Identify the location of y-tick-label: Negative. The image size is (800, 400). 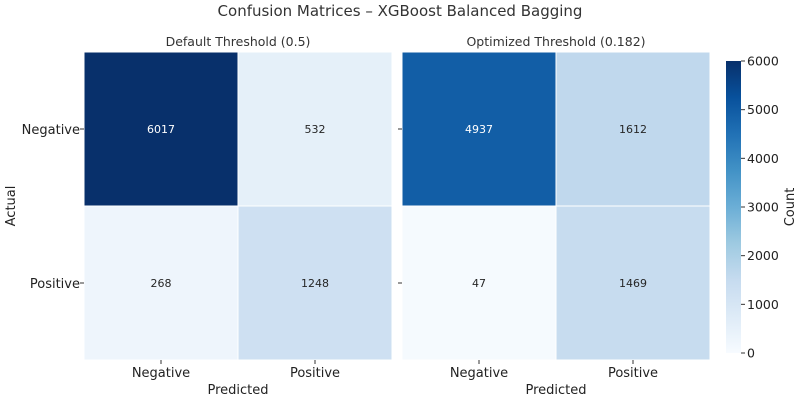
(51, 130).